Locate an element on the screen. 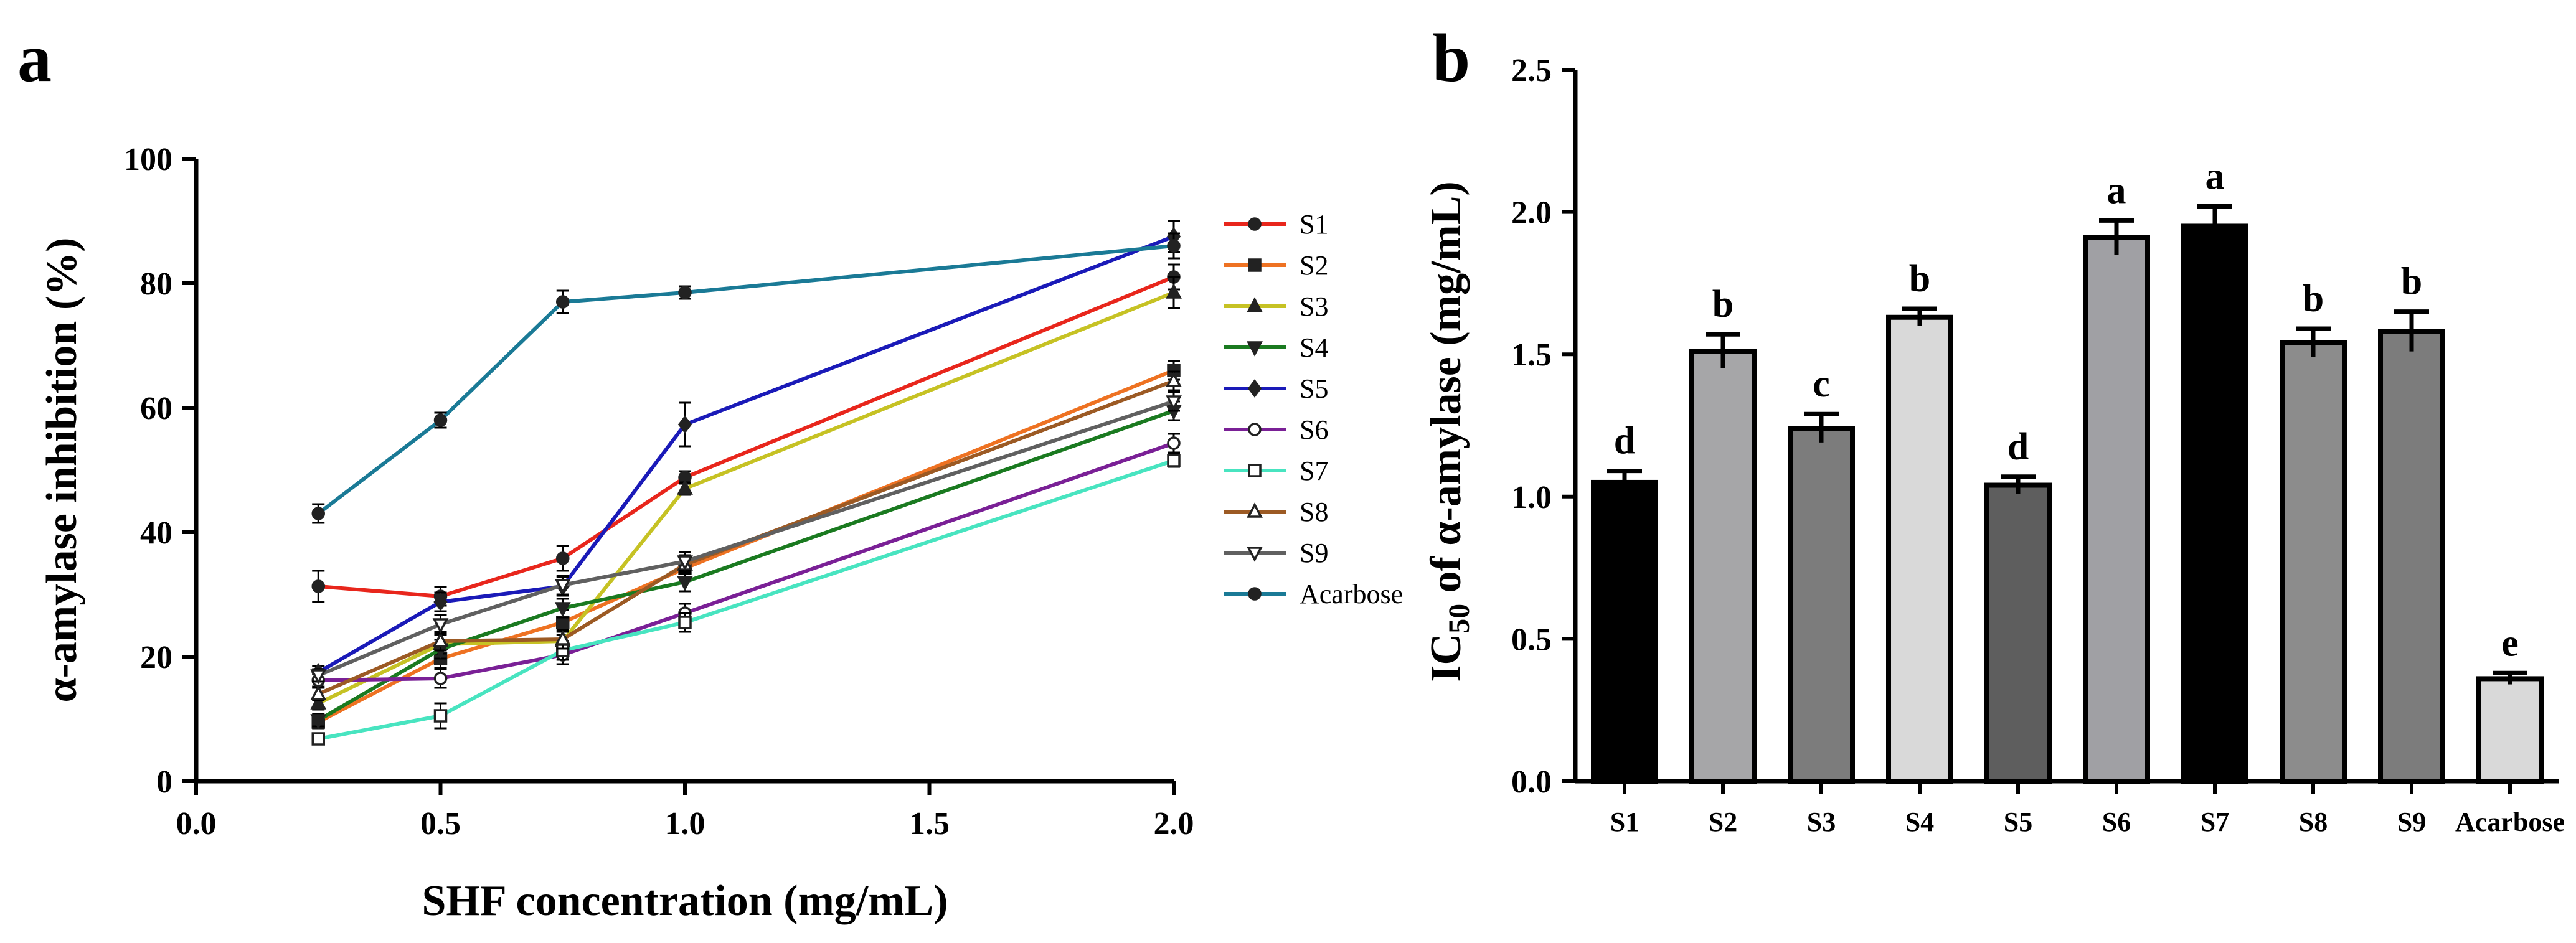 Image resolution: width=2576 pixels, height=943 pixels. legend-item: S8 is located at coordinates (1276, 512).